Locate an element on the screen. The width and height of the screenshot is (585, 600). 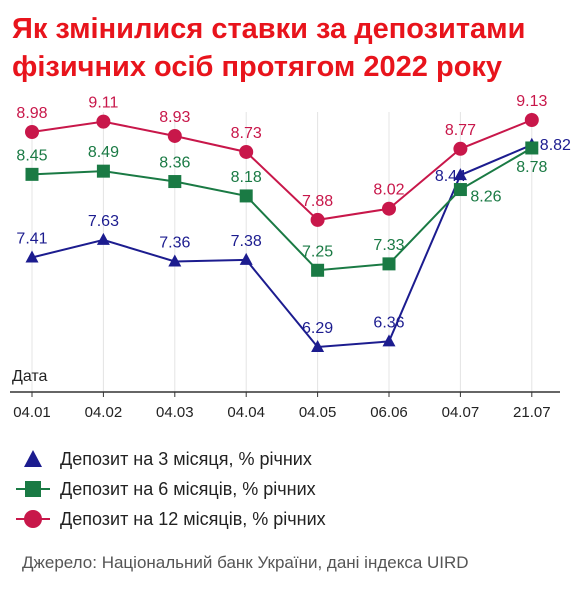
x-tick-label: 04.02 is located at coordinates (104, 412).